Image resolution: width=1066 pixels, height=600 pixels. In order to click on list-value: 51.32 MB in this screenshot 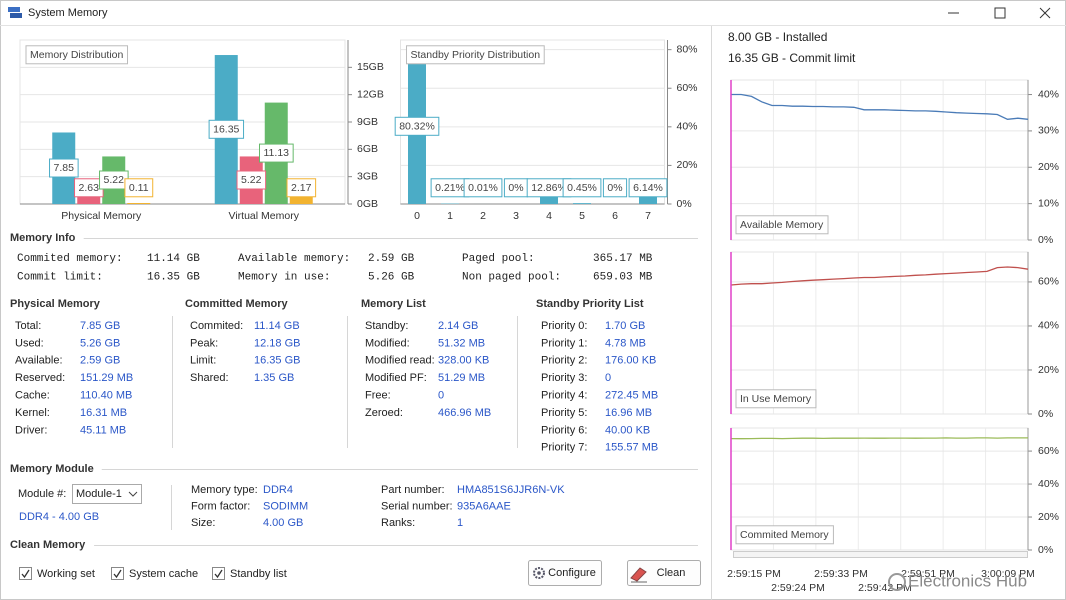, I will do `click(461, 343)`.